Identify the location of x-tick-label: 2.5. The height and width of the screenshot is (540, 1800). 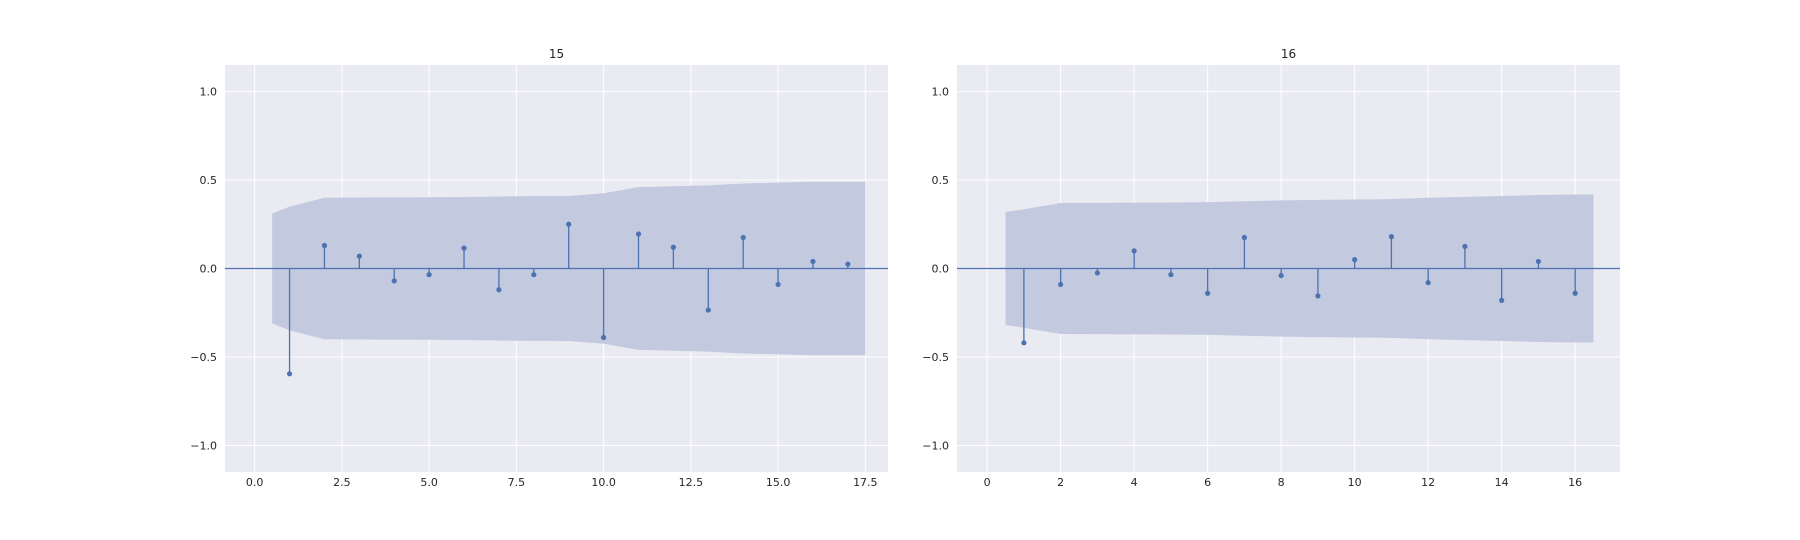
(342, 482).